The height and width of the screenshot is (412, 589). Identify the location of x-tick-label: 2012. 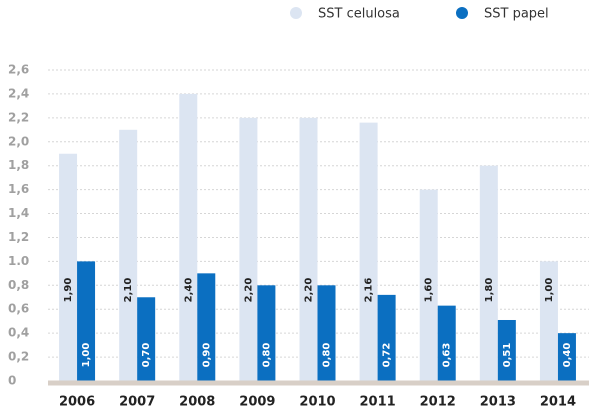
(438, 402).